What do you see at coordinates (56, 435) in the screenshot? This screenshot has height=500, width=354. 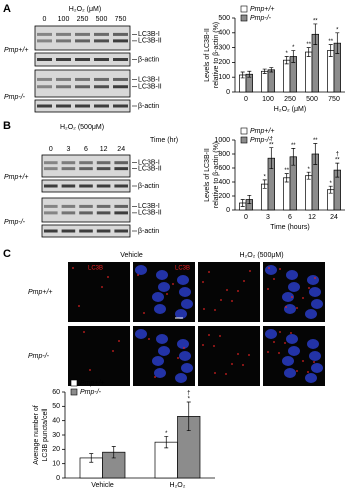 I see `y-tick-label: 30` at bounding box center [56, 435].